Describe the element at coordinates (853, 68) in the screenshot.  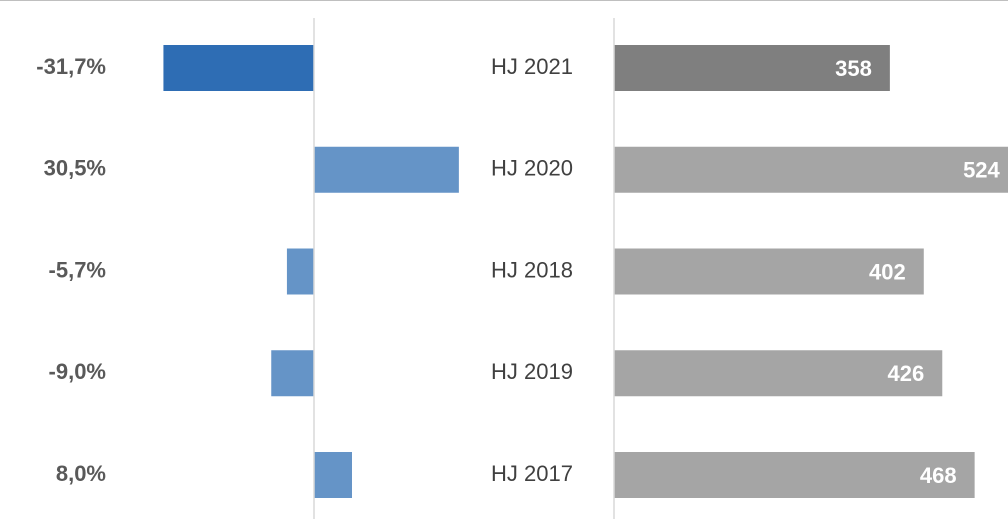
I see `data-label: 358` at that location.